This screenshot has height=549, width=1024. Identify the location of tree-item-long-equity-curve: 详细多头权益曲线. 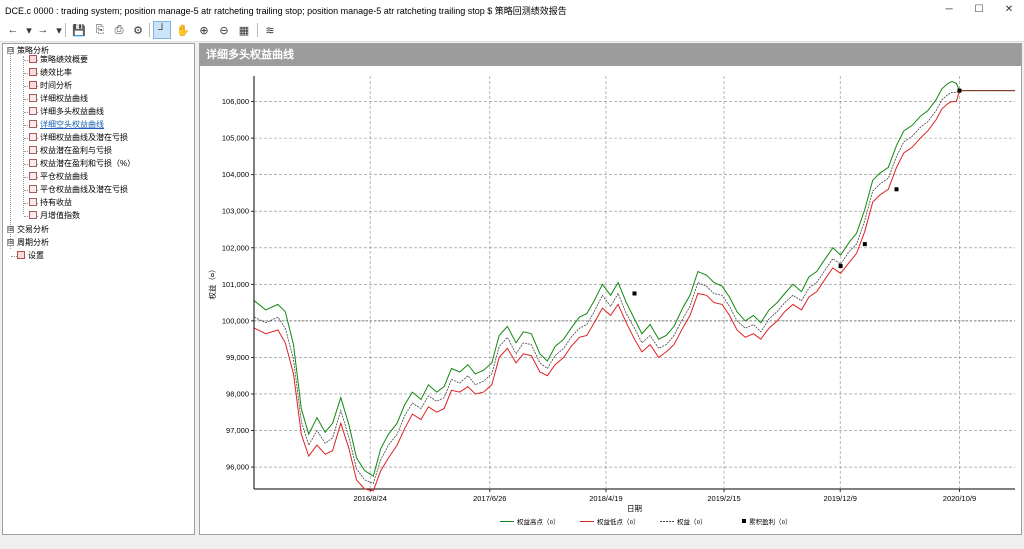
(66, 112).